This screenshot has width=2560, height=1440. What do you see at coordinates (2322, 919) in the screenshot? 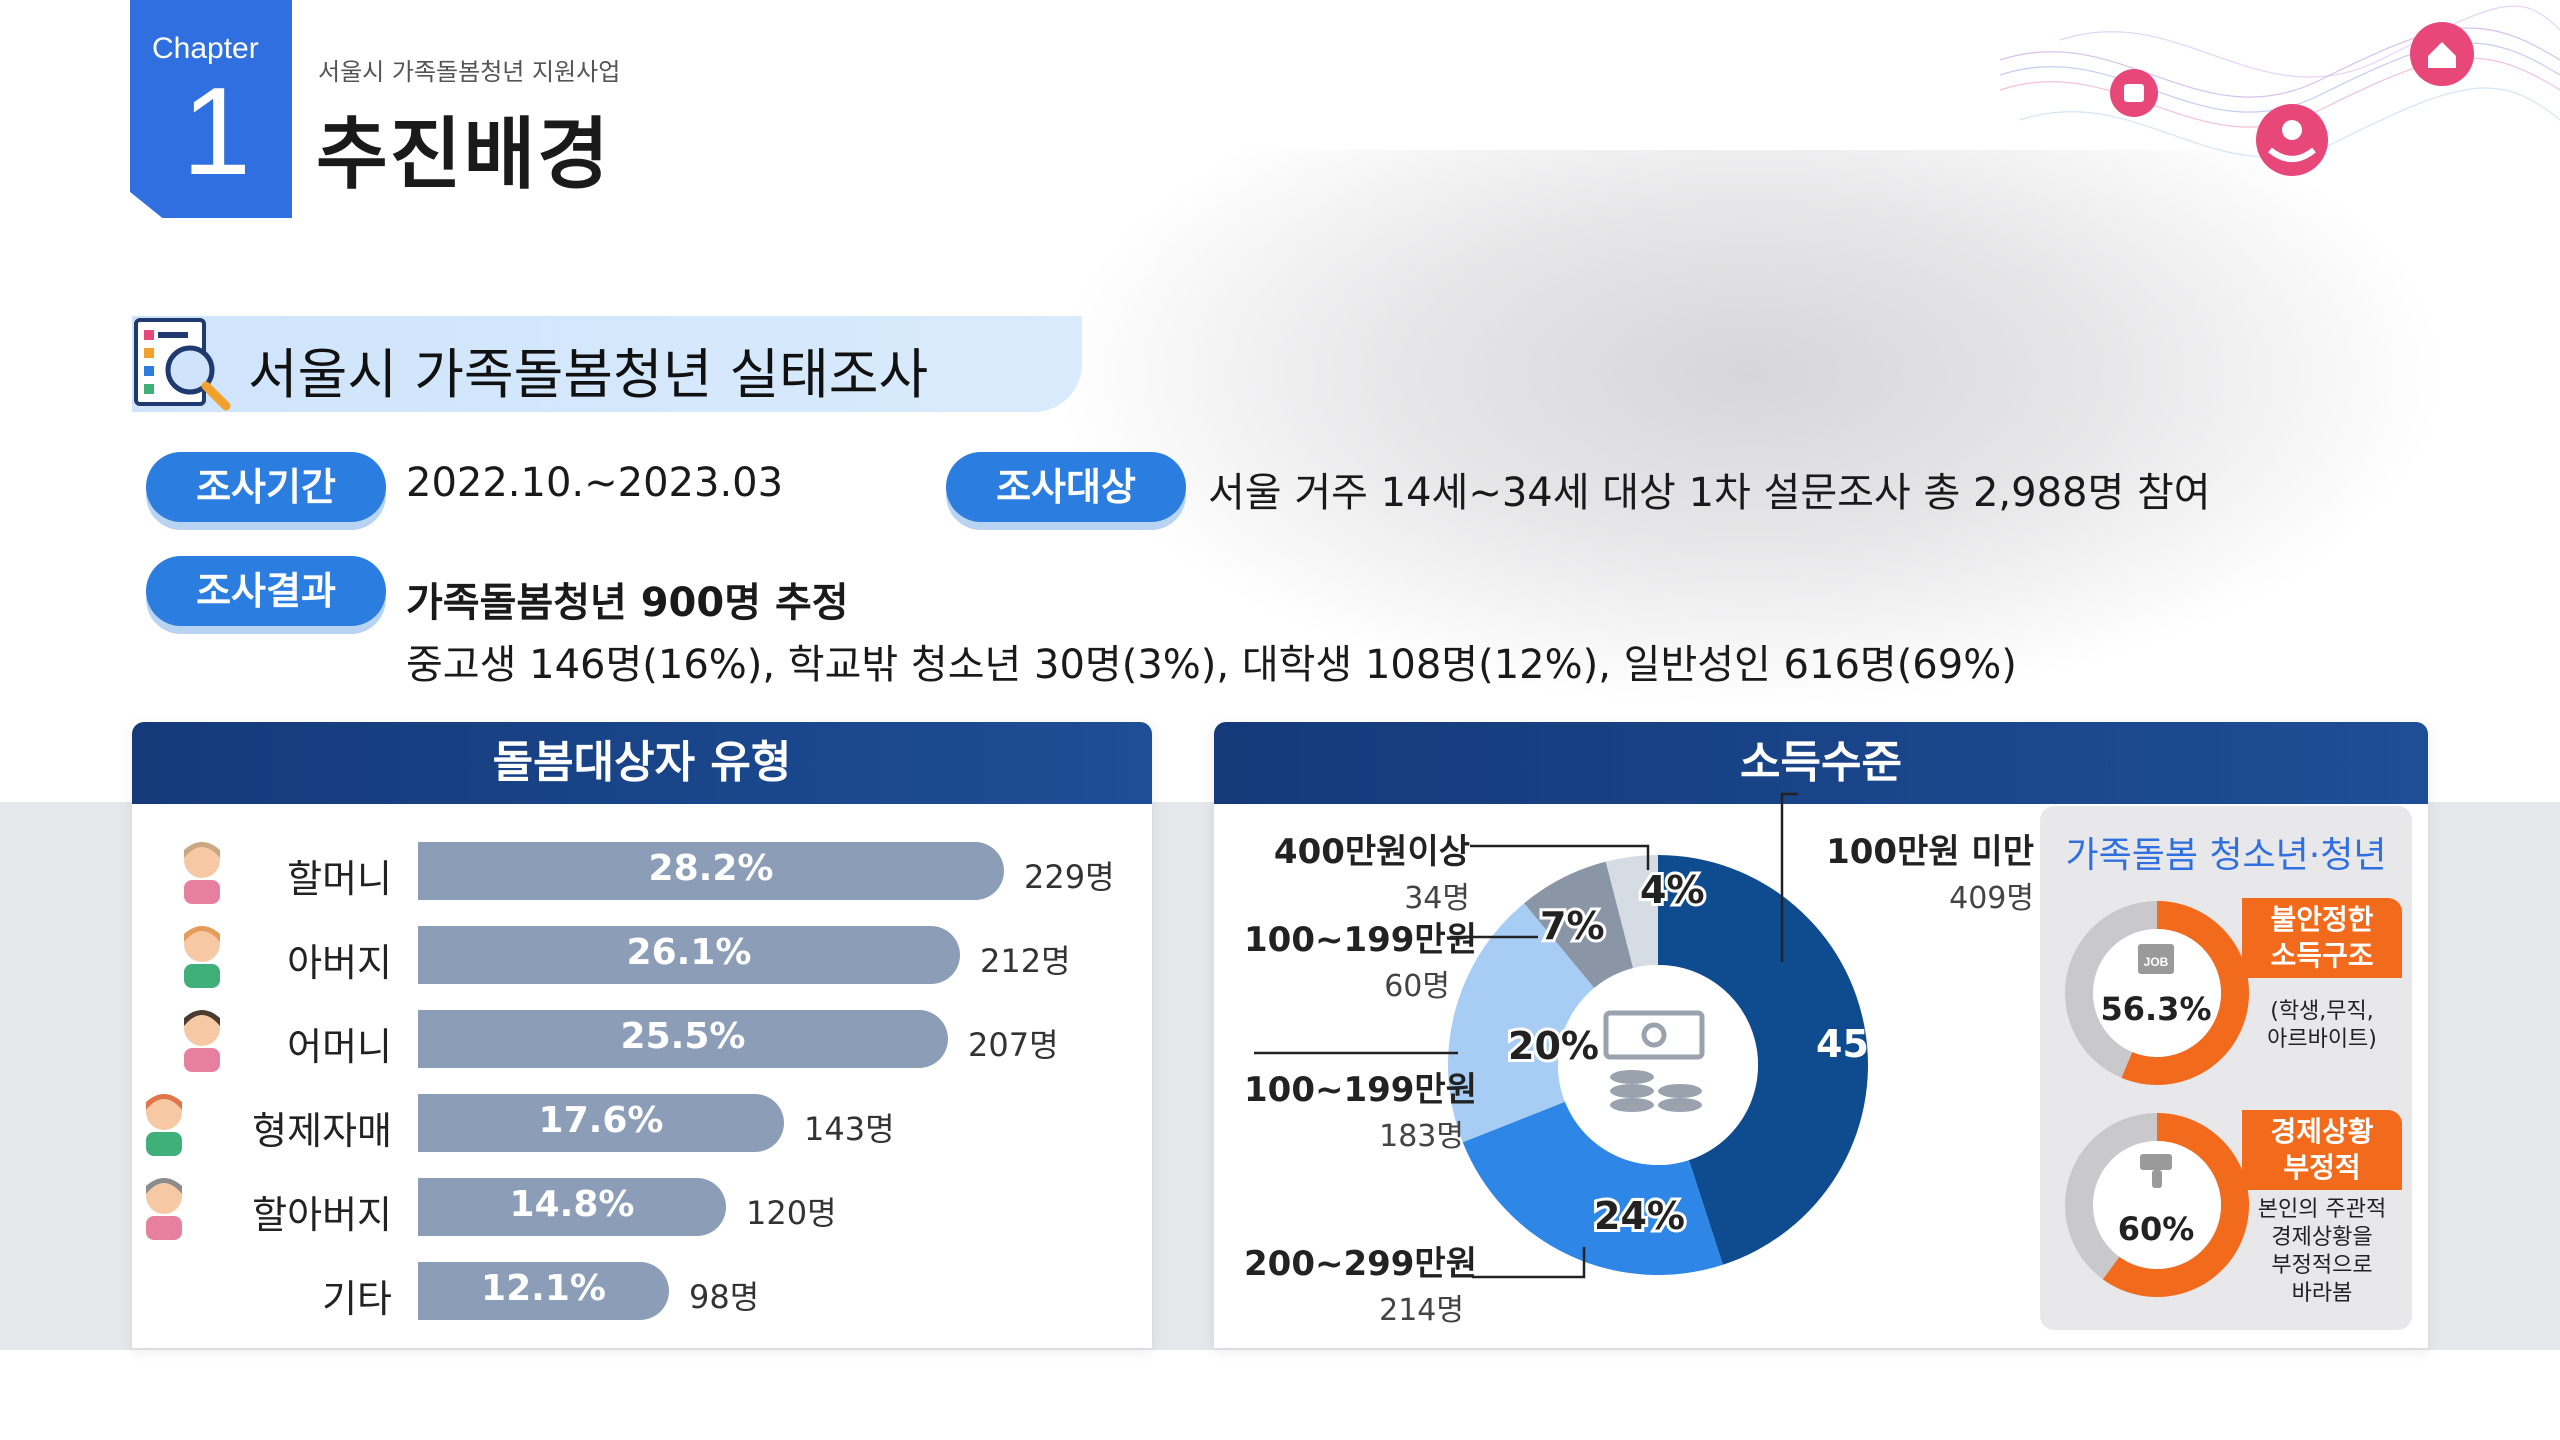
I see `tag-line: 불안정한` at bounding box center [2322, 919].